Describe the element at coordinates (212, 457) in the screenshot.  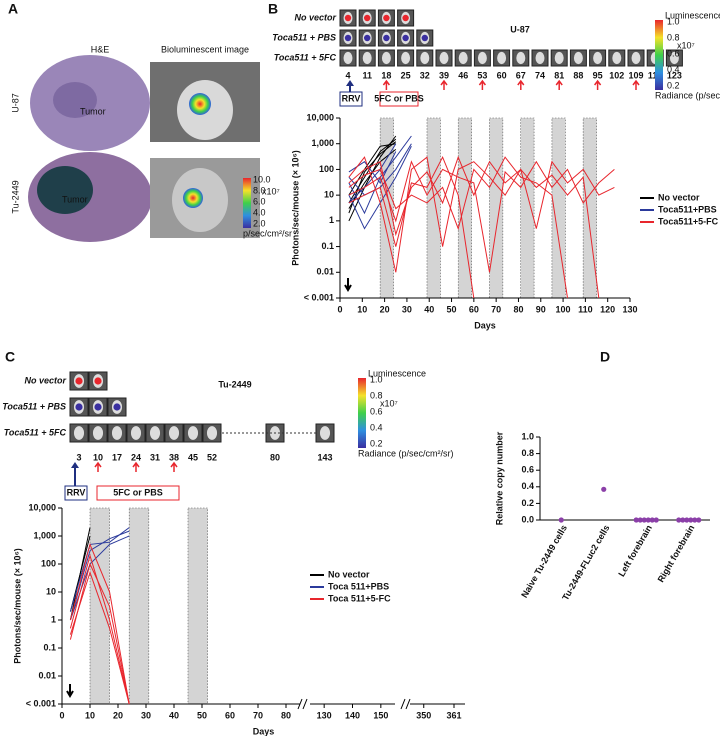
I see `strip-day: 52` at that location.